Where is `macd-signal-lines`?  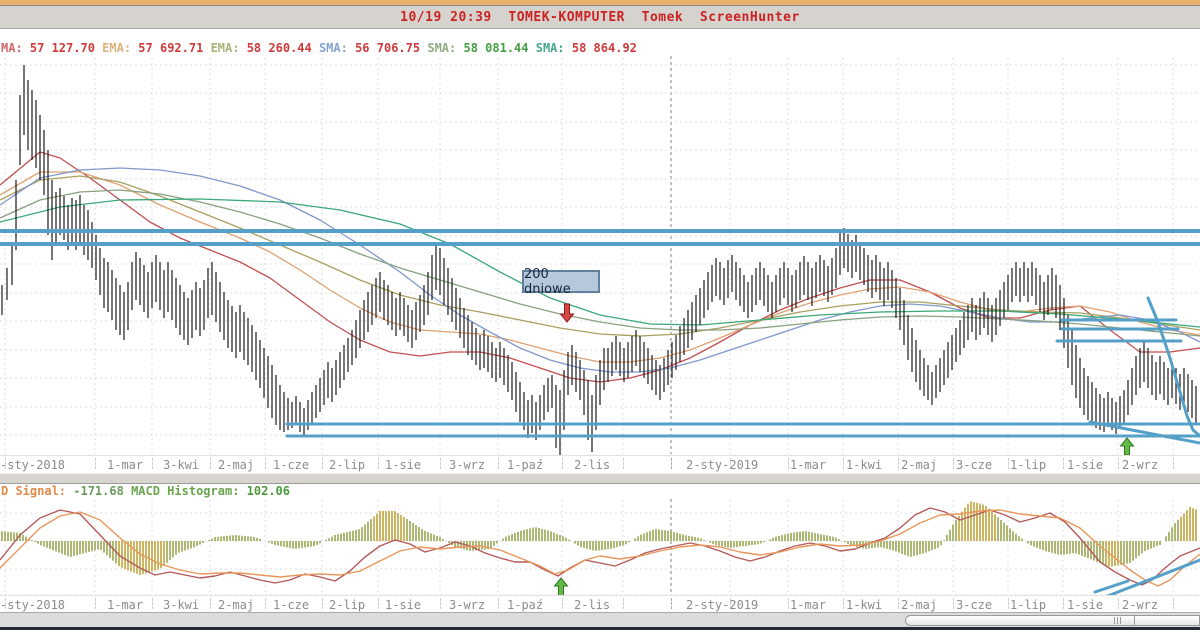 macd-signal-lines is located at coordinates (600, 547).